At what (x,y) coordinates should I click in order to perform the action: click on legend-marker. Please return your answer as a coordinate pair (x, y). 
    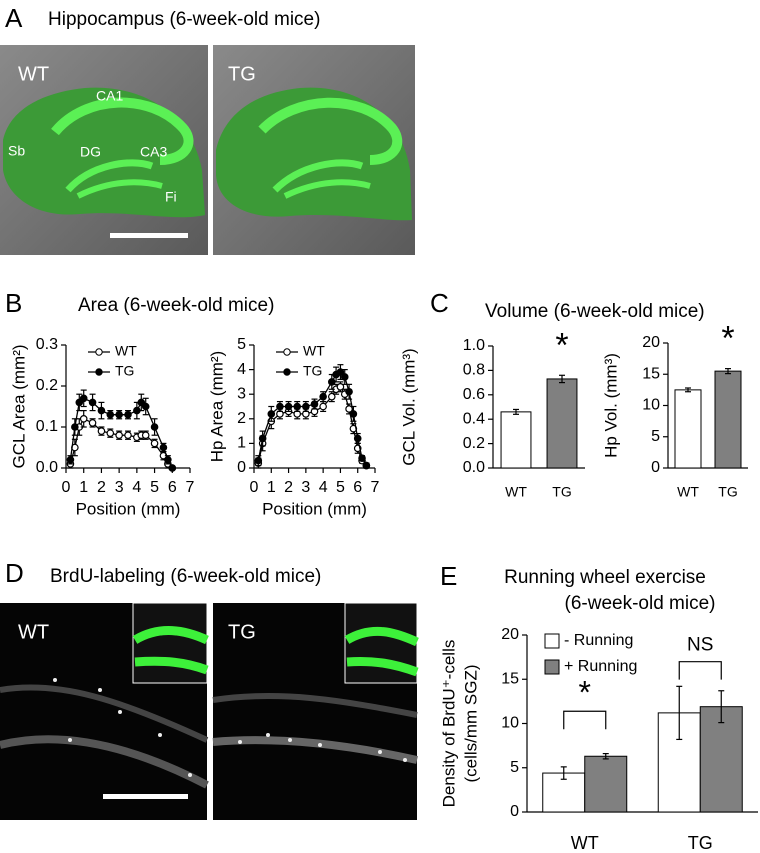
    Looking at the image, I should click on (287, 352).